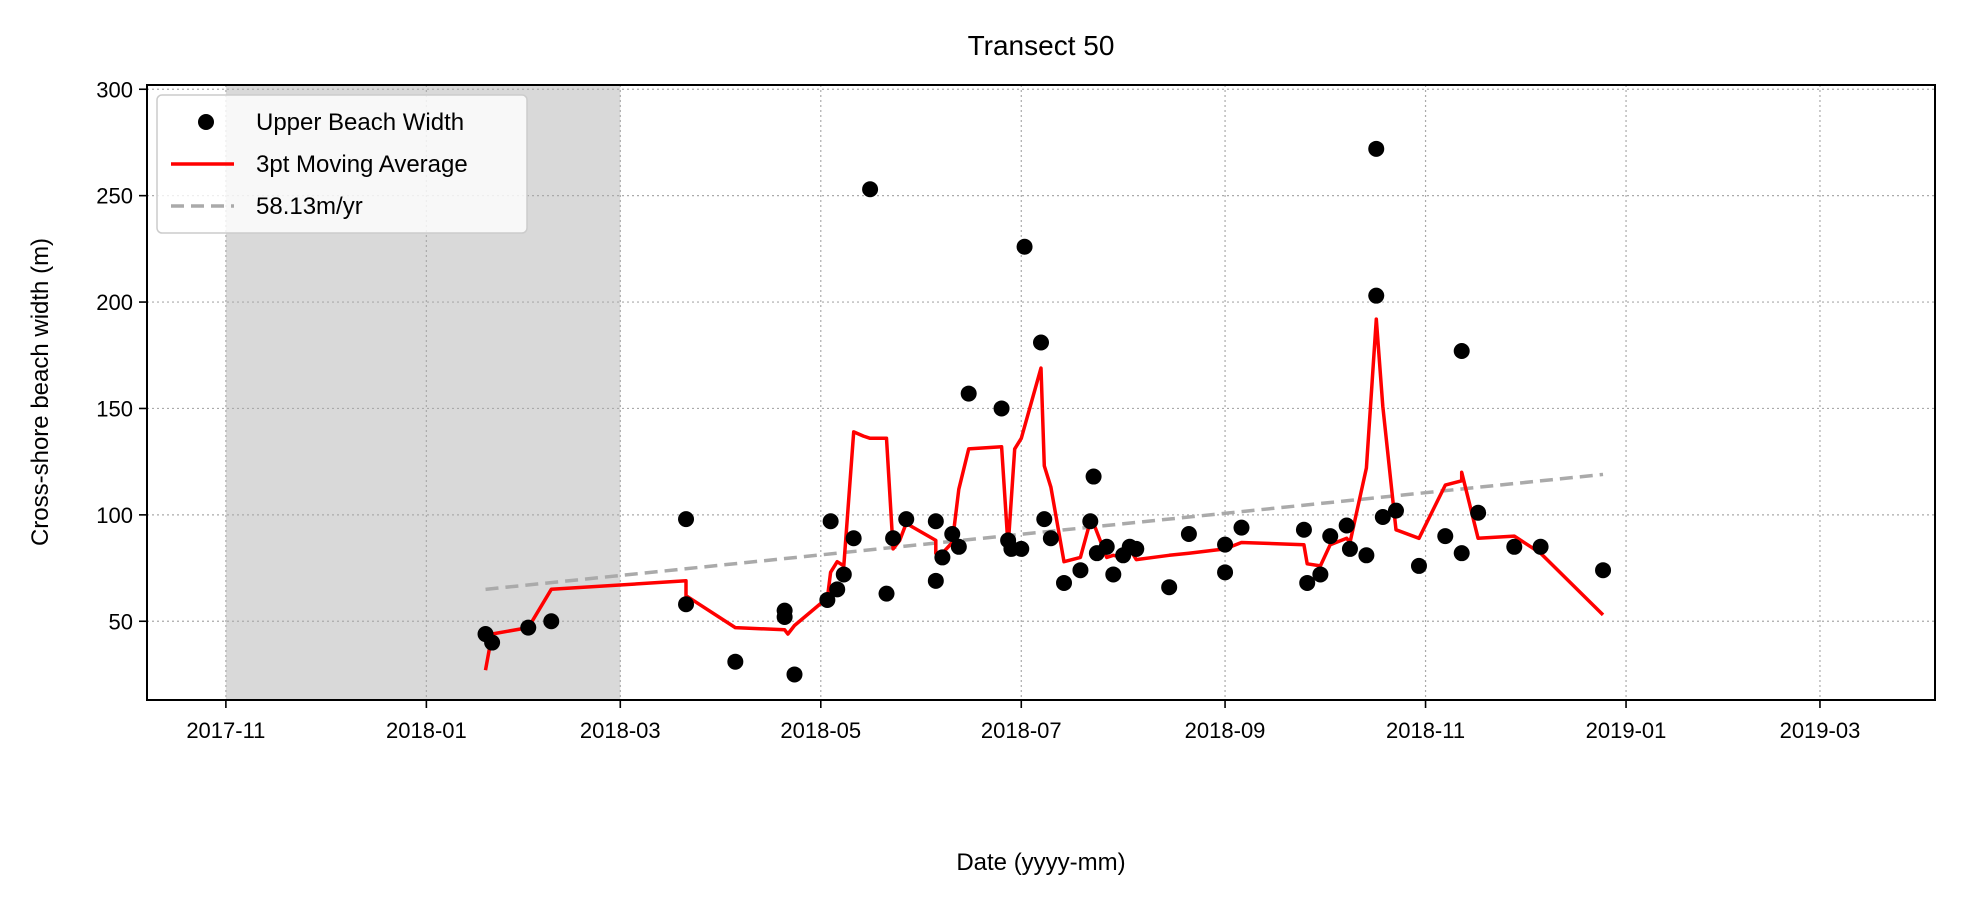 This screenshot has width=1965, height=900. I want to click on x-tick-label: 2019-01, so click(1626, 730).